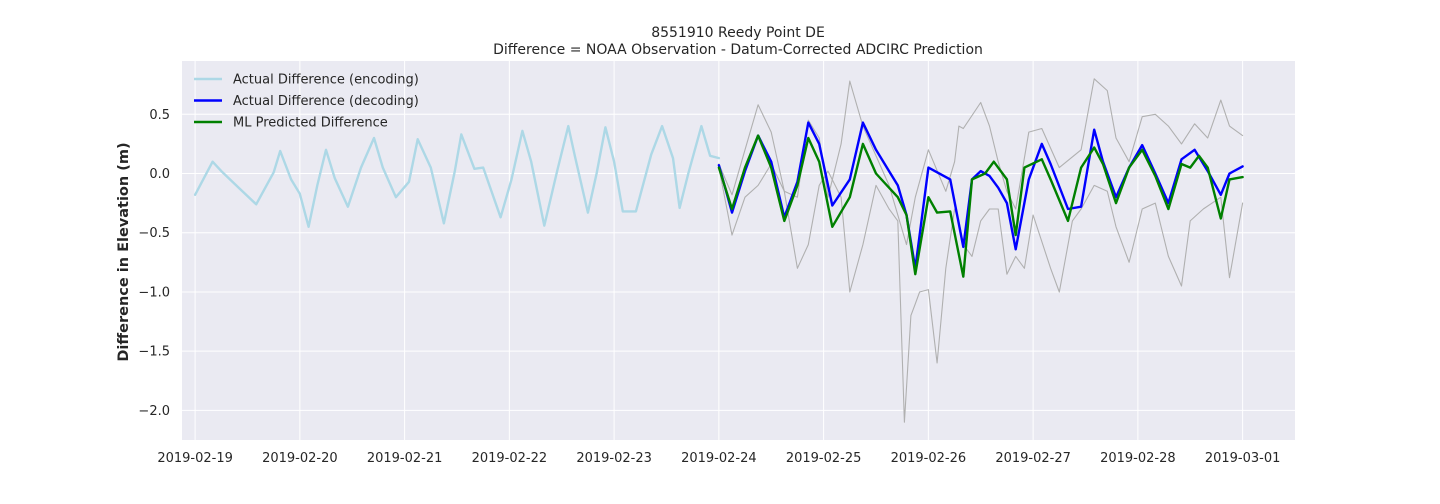  I want to click on series-line-encoding, so click(457, 176).